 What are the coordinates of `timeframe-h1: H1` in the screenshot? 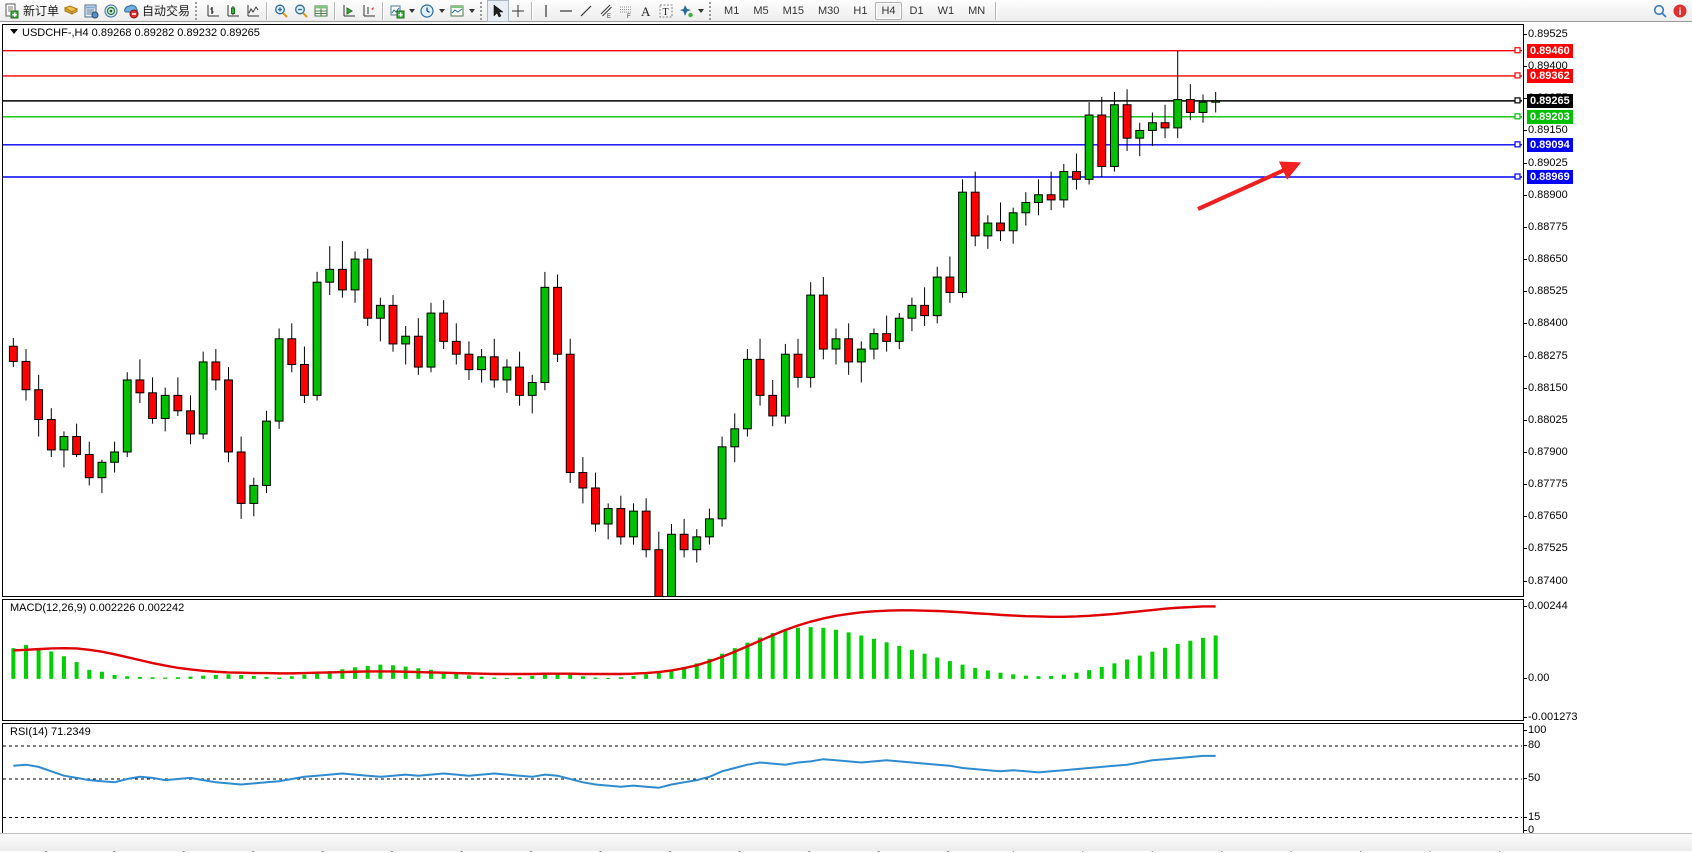 It's located at (860, 10).